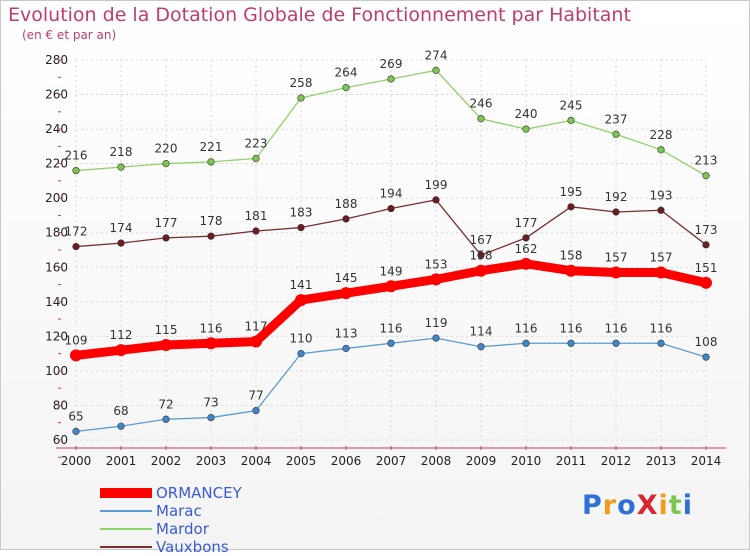 The image size is (750, 556). I want to click on data-label-ormancey: 145, so click(346, 278).